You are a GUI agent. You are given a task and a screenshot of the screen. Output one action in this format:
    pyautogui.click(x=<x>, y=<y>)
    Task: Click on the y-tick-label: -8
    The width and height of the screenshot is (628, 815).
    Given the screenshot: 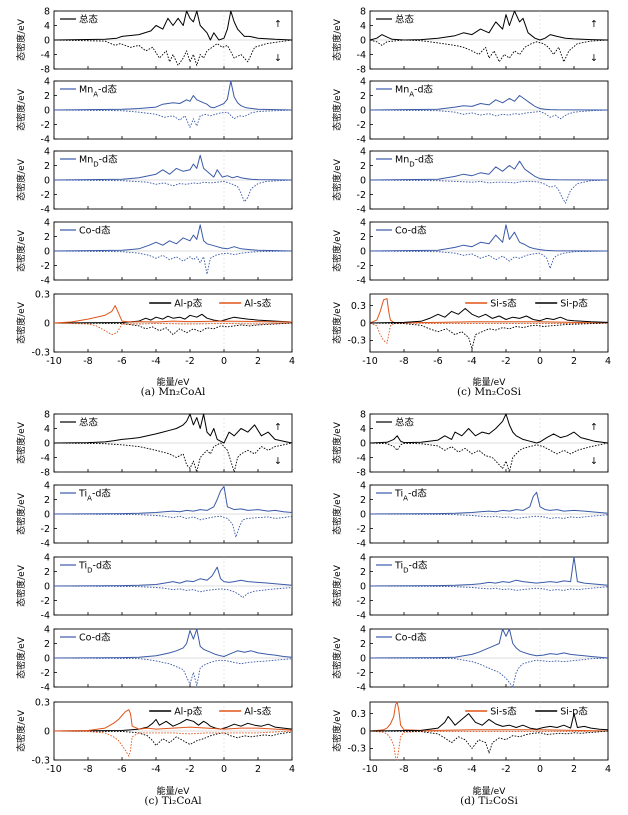 What is the action you would take?
    pyautogui.click(x=45, y=69)
    